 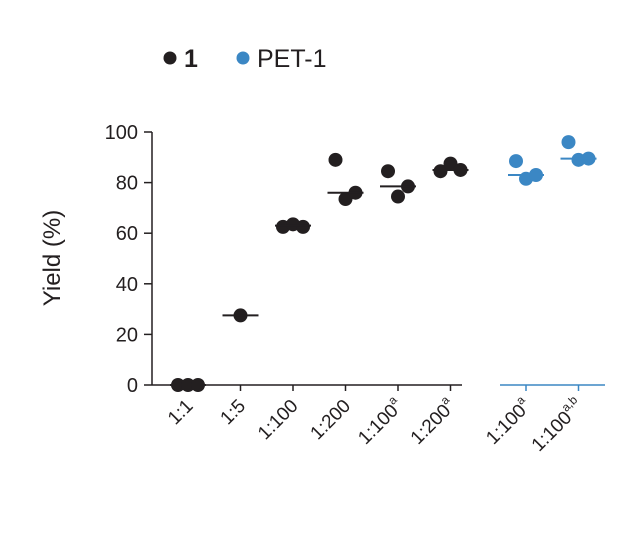 I want to click on y-axis-label: Yield (%), so click(x=52, y=258).